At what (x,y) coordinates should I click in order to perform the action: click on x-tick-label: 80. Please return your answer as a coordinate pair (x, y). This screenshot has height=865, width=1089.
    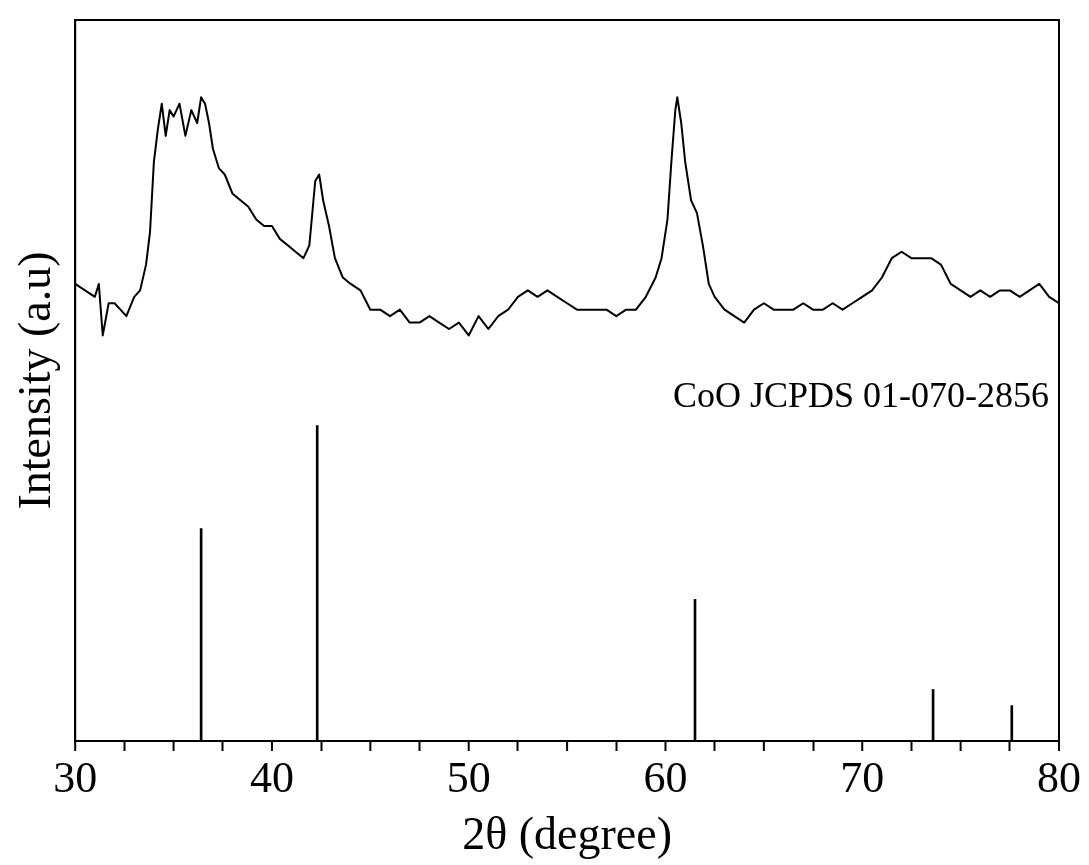
    Looking at the image, I should click on (1059, 777).